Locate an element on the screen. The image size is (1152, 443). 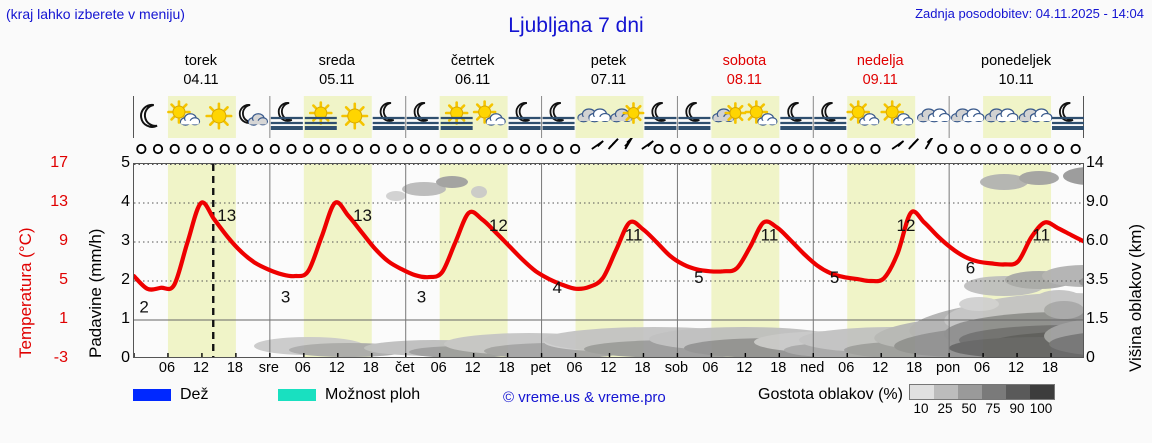
x-tick-label-20: 06 is located at coordinates (846, 368).